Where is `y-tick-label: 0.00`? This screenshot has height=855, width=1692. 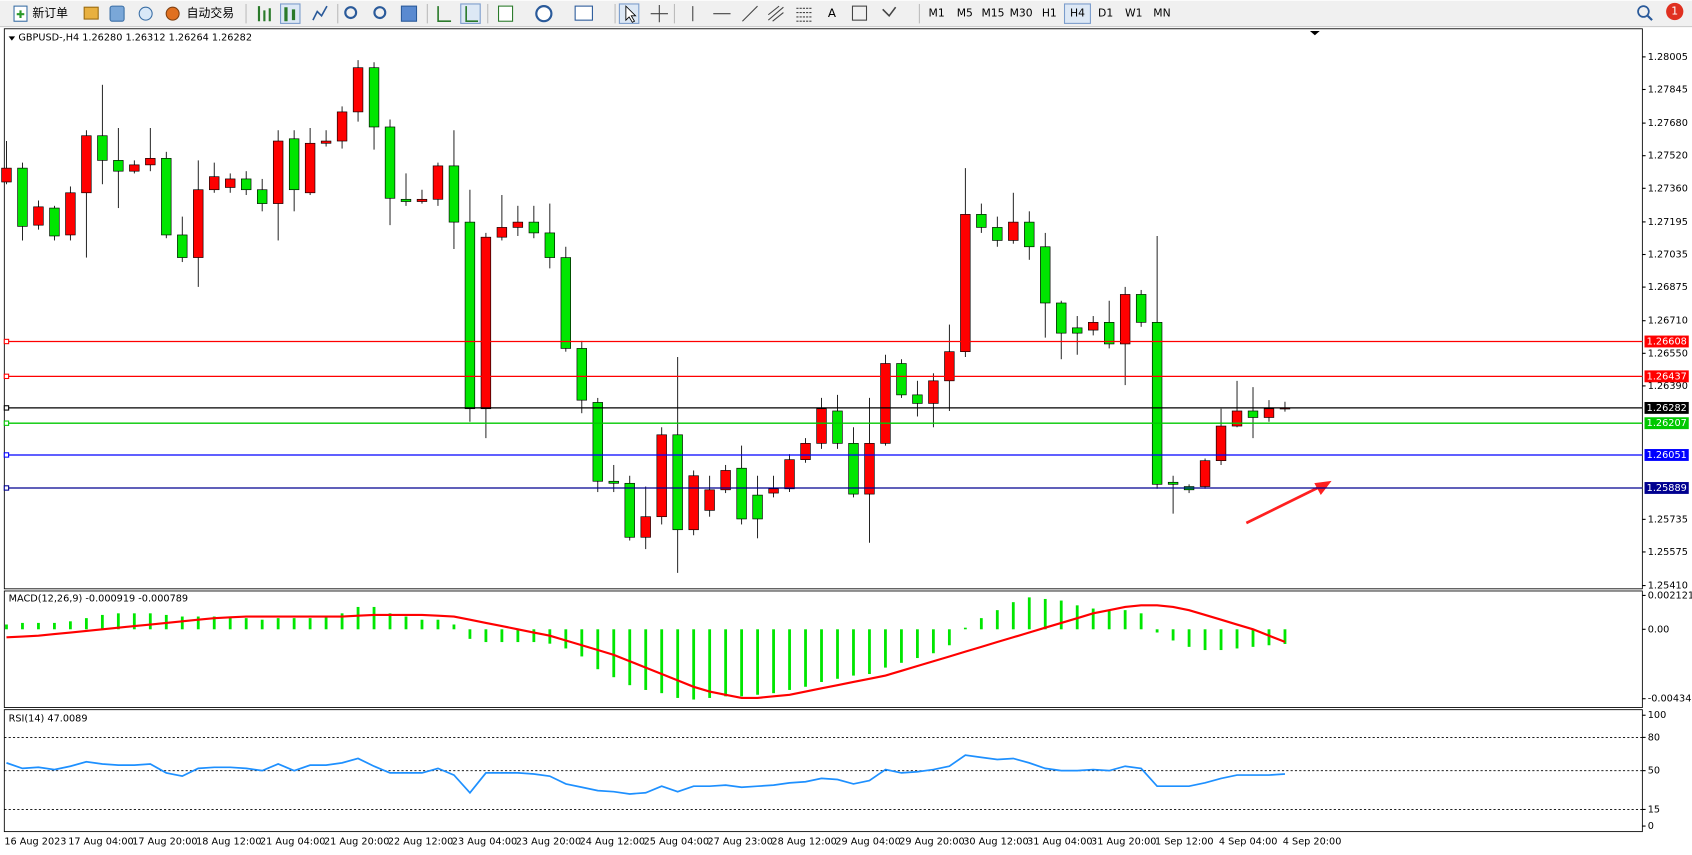
y-tick-label: 0.00 is located at coordinates (1659, 629).